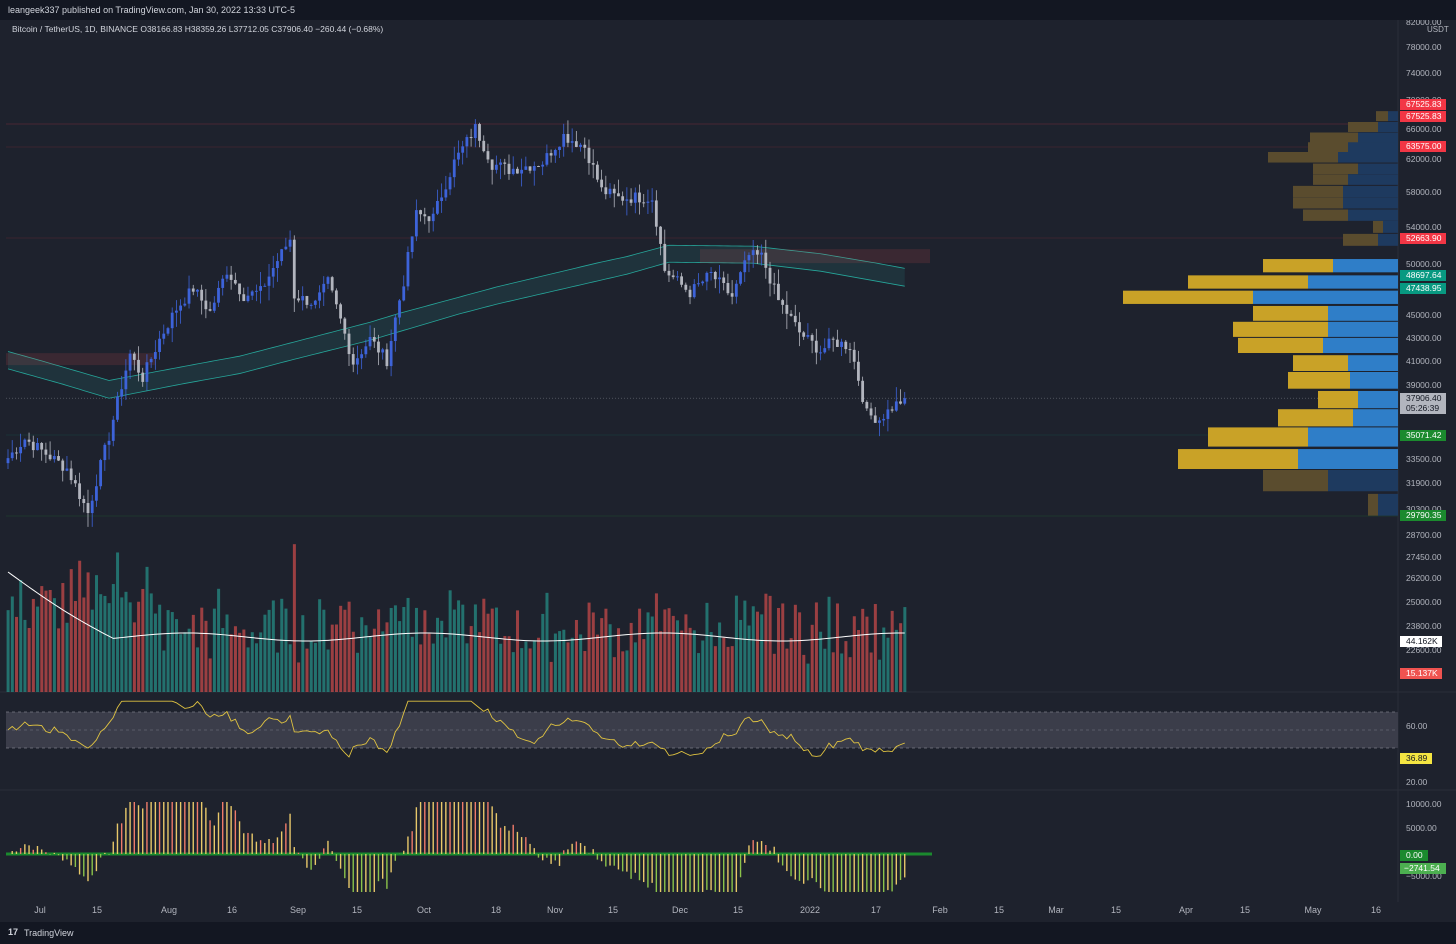  Describe the element at coordinates (1424, 804) in the screenshot. I see `macd-axis-label: 10000.00` at that location.